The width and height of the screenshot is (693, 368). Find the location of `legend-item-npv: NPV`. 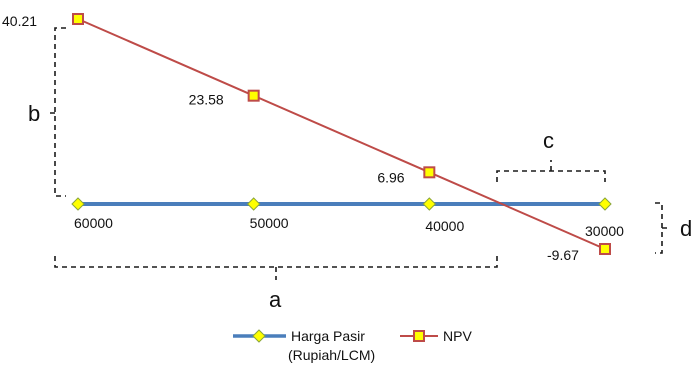

legend-item-npv: NPV is located at coordinates (436, 336).